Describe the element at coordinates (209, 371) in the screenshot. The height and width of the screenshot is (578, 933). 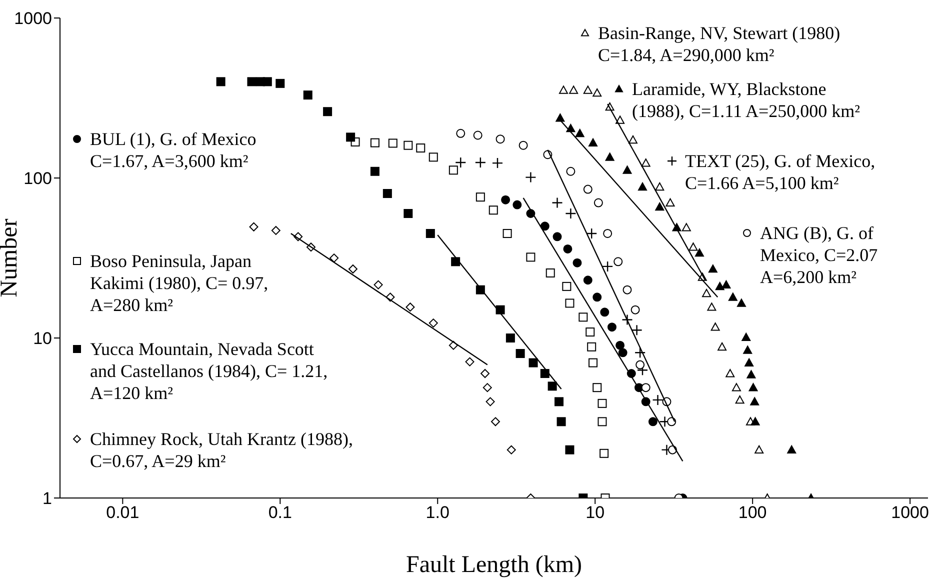
I see `legend-label: Yucca Mountain, Nevada Scott and Castellanos (1984), C= 1.21, A=120 km²` at that location.